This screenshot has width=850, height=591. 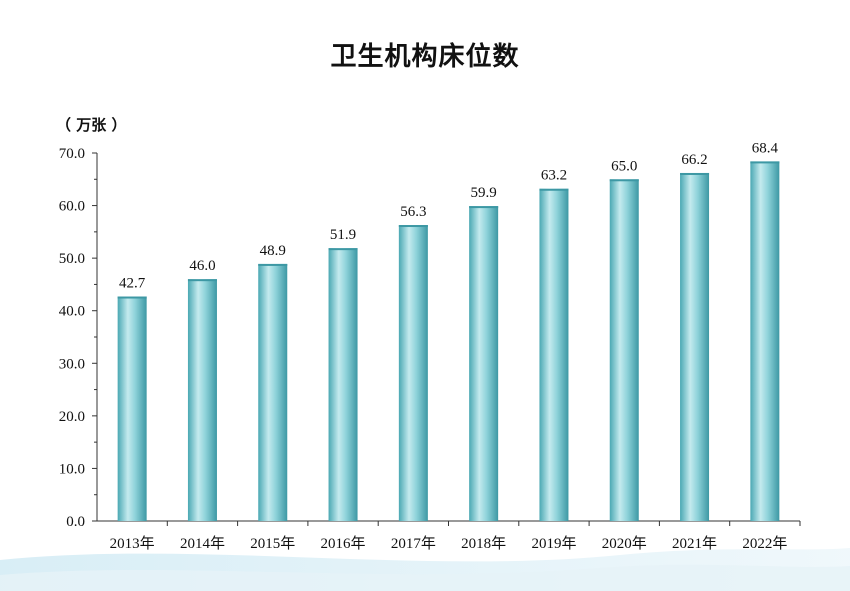 What do you see at coordinates (553, 543) in the screenshot?
I see `x-tick-label: 2019年` at bounding box center [553, 543].